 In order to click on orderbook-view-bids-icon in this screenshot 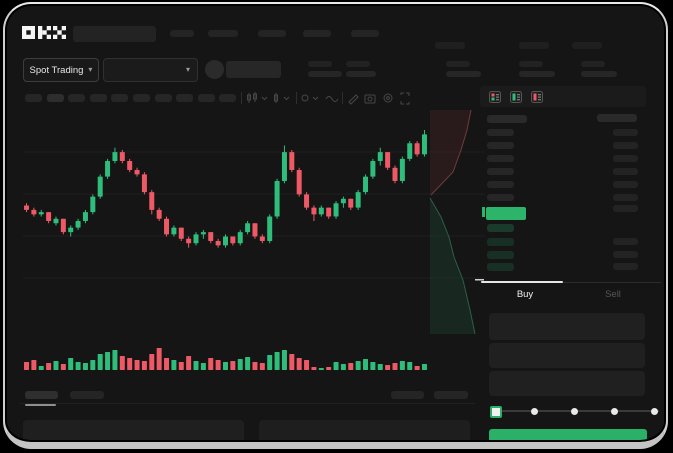, I will do `click(516, 97)`.